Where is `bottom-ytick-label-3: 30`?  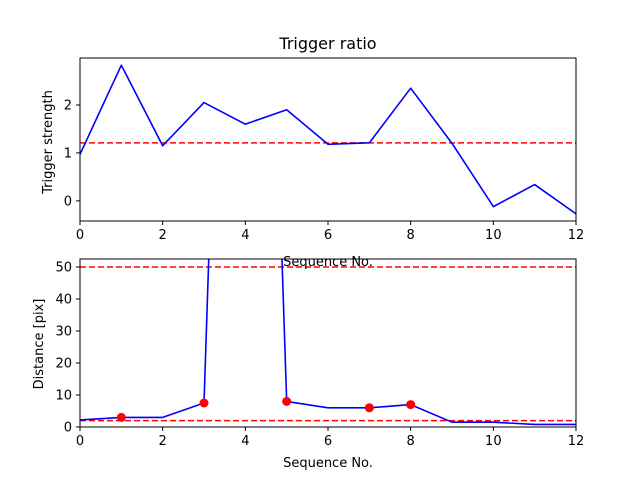
bottom-ytick-label-3: 30 is located at coordinates (63, 332).